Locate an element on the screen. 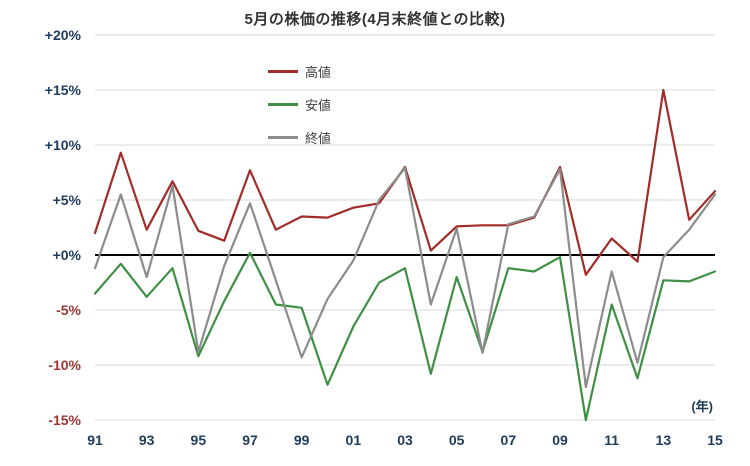  x-axis-unit-label: (年) is located at coordinates (702, 406).